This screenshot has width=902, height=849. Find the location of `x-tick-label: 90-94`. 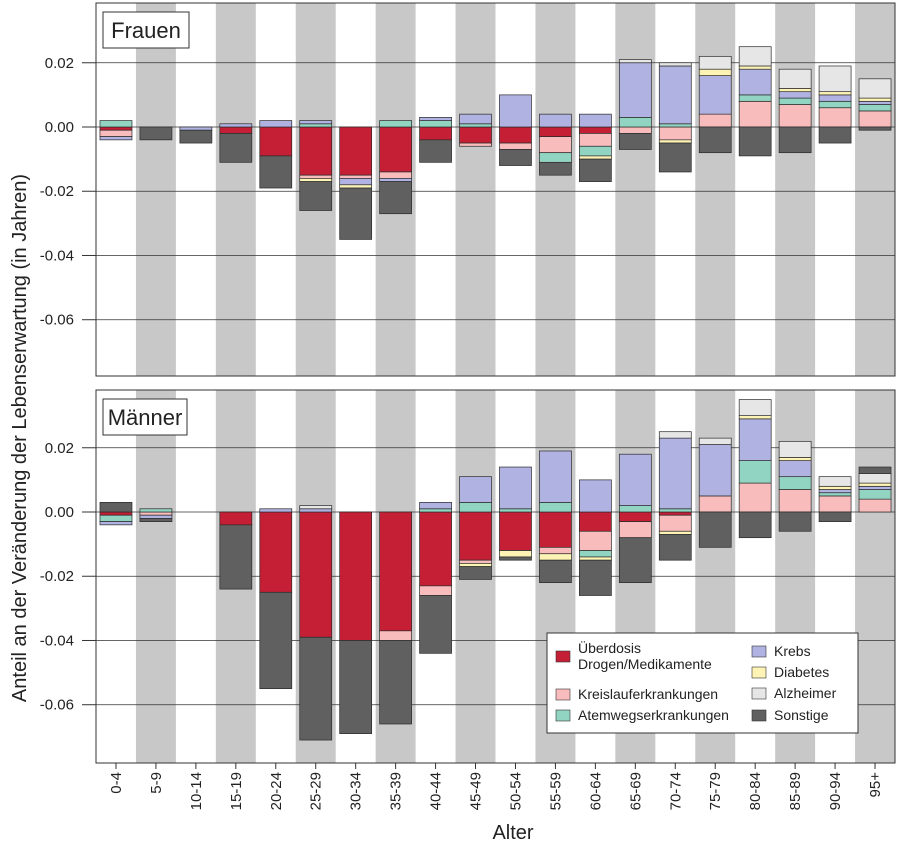

x-tick-label: 90-94 is located at coordinates (835, 791).